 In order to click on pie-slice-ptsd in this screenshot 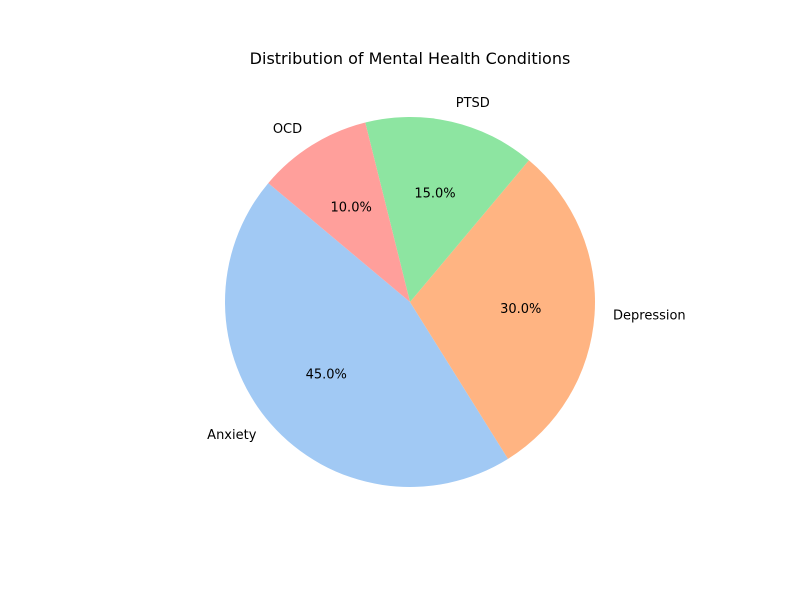, I will do `click(447, 209)`.